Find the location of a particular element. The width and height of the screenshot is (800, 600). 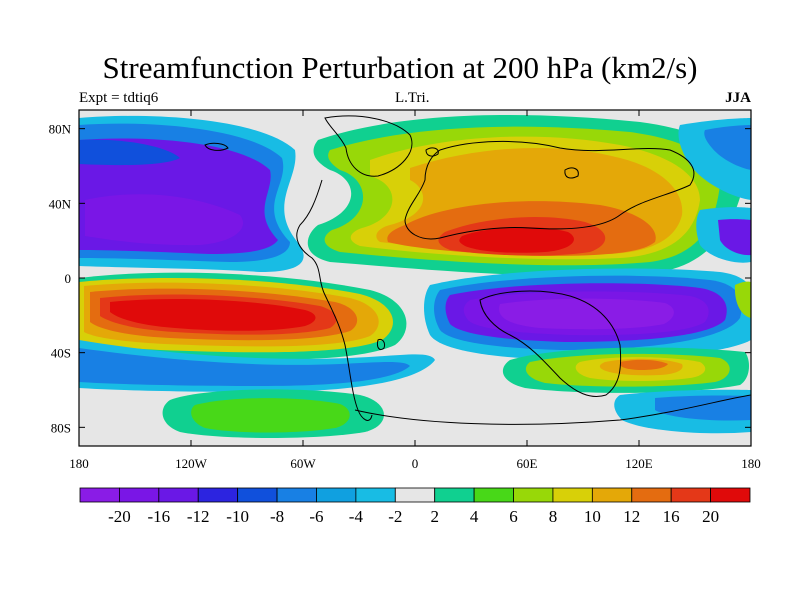

x-tick-label: 120E is located at coordinates (639, 463).